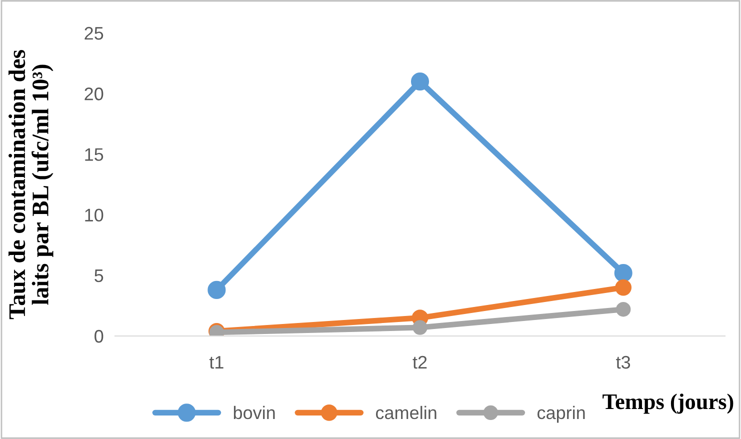 Image resolution: width=741 pixels, height=439 pixels. I want to click on y-tick-label: 5, so click(99, 276).